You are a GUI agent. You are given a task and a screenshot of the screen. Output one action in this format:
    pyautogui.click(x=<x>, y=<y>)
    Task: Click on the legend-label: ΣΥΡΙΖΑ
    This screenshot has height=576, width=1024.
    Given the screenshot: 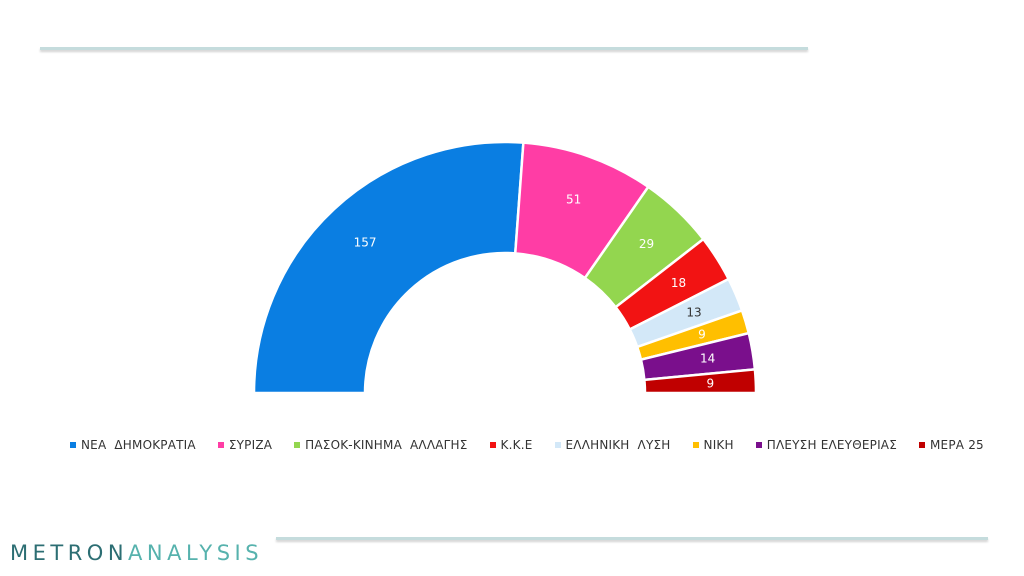 What is the action you would take?
    pyautogui.click(x=250, y=445)
    